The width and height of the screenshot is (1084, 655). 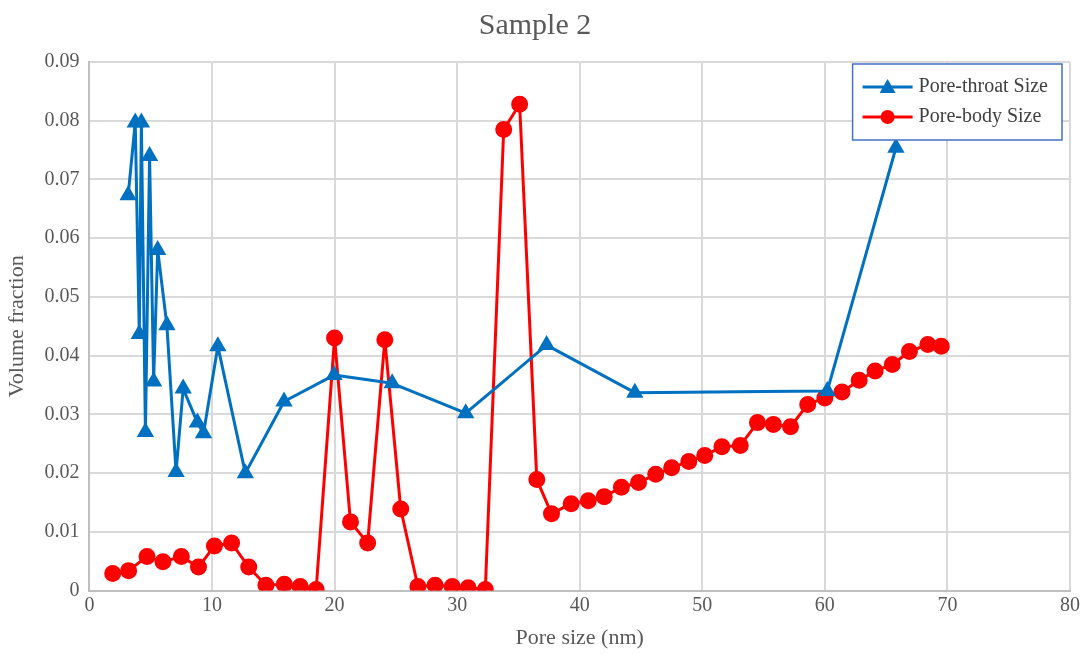 I want to click on y-tick-label: 0.03, so click(x=62, y=412).